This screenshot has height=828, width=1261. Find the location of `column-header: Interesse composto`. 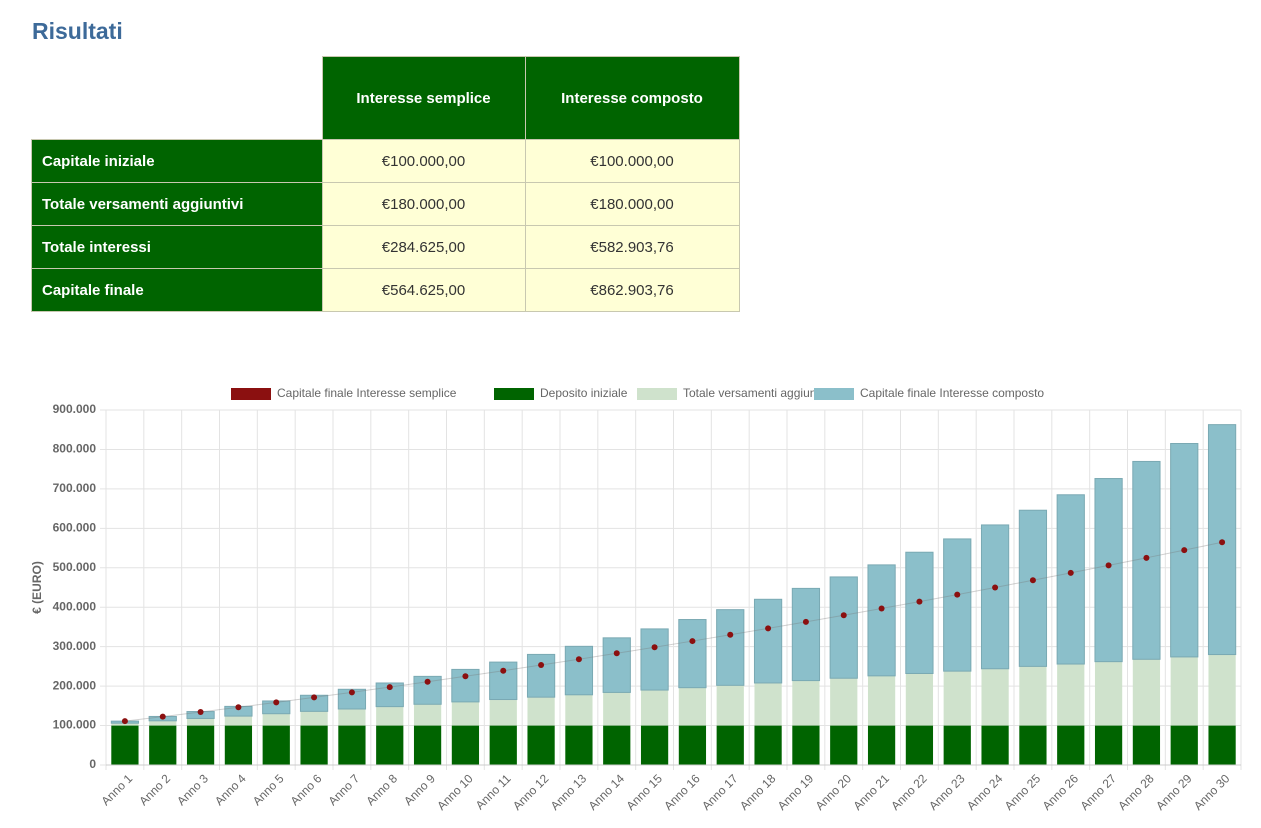

column-header: Interesse composto is located at coordinates (632, 98).